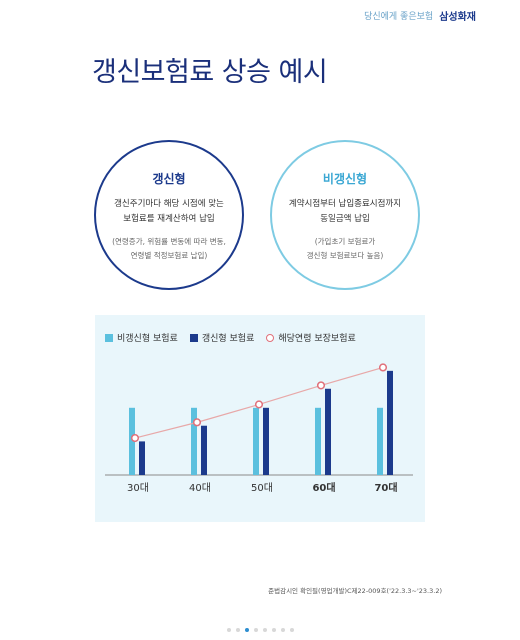 The height and width of the screenshot is (640, 520). Describe the element at coordinates (200, 488) in the screenshot. I see `x-tick-label: 40대` at that location.